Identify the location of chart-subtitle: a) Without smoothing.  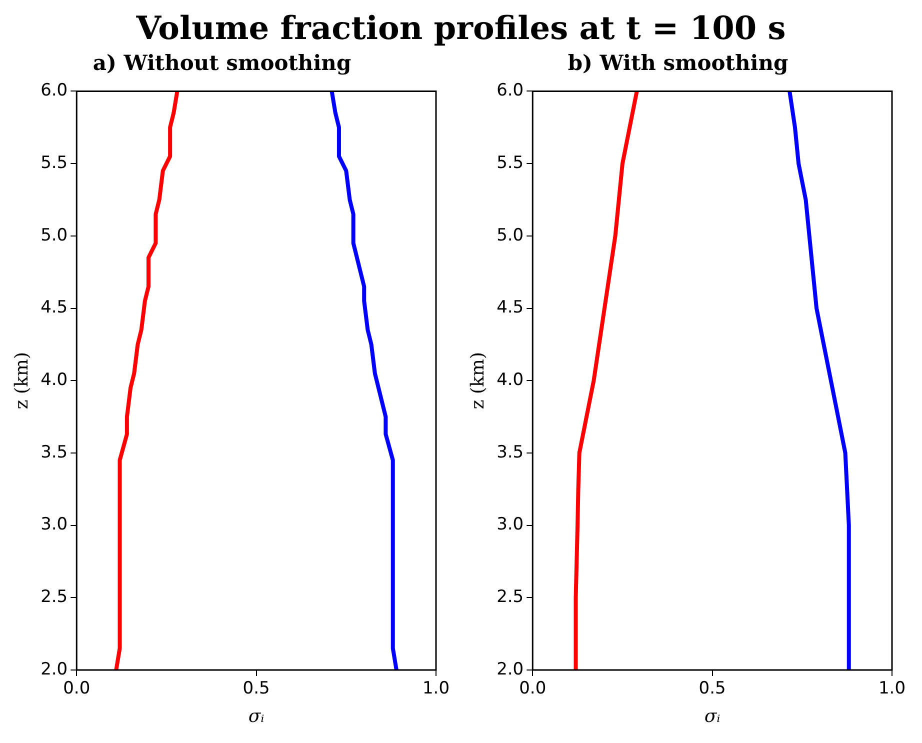
(222, 63).